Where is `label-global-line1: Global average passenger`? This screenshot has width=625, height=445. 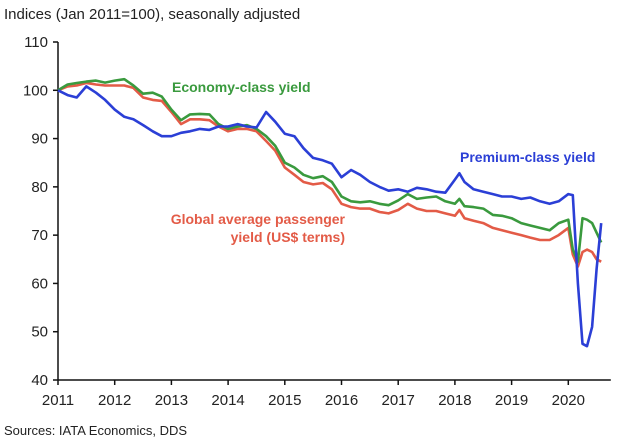 label-global-line1: Global average passenger is located at coordinates (258, 219).